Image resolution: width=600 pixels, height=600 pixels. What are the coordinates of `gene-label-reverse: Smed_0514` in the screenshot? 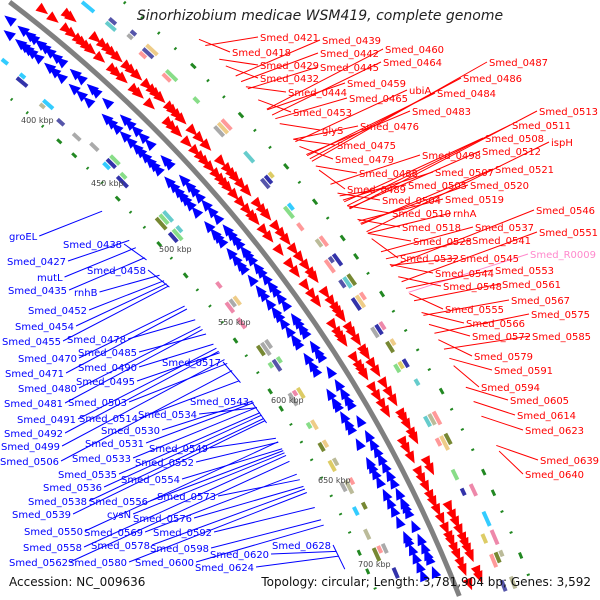 It's located at (108, 419).